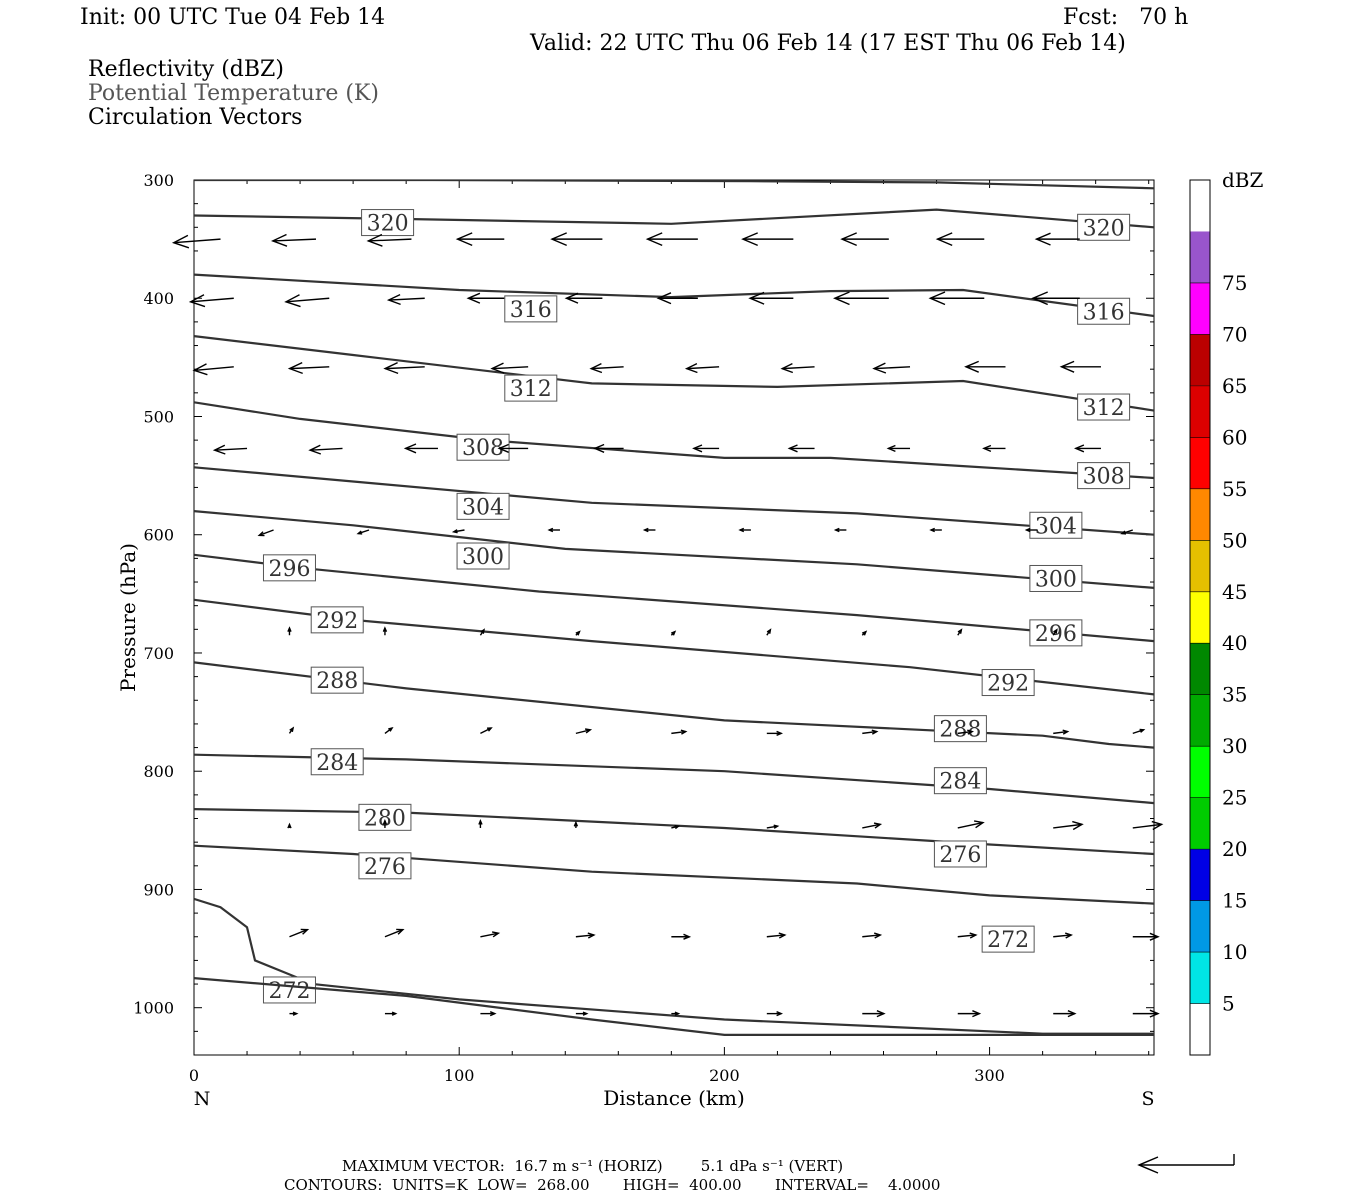  What do you see at coordinates (1234, 952) in the screenshot?
I see `colorbar-level-10: 10` at bounding box center [1234, 952].